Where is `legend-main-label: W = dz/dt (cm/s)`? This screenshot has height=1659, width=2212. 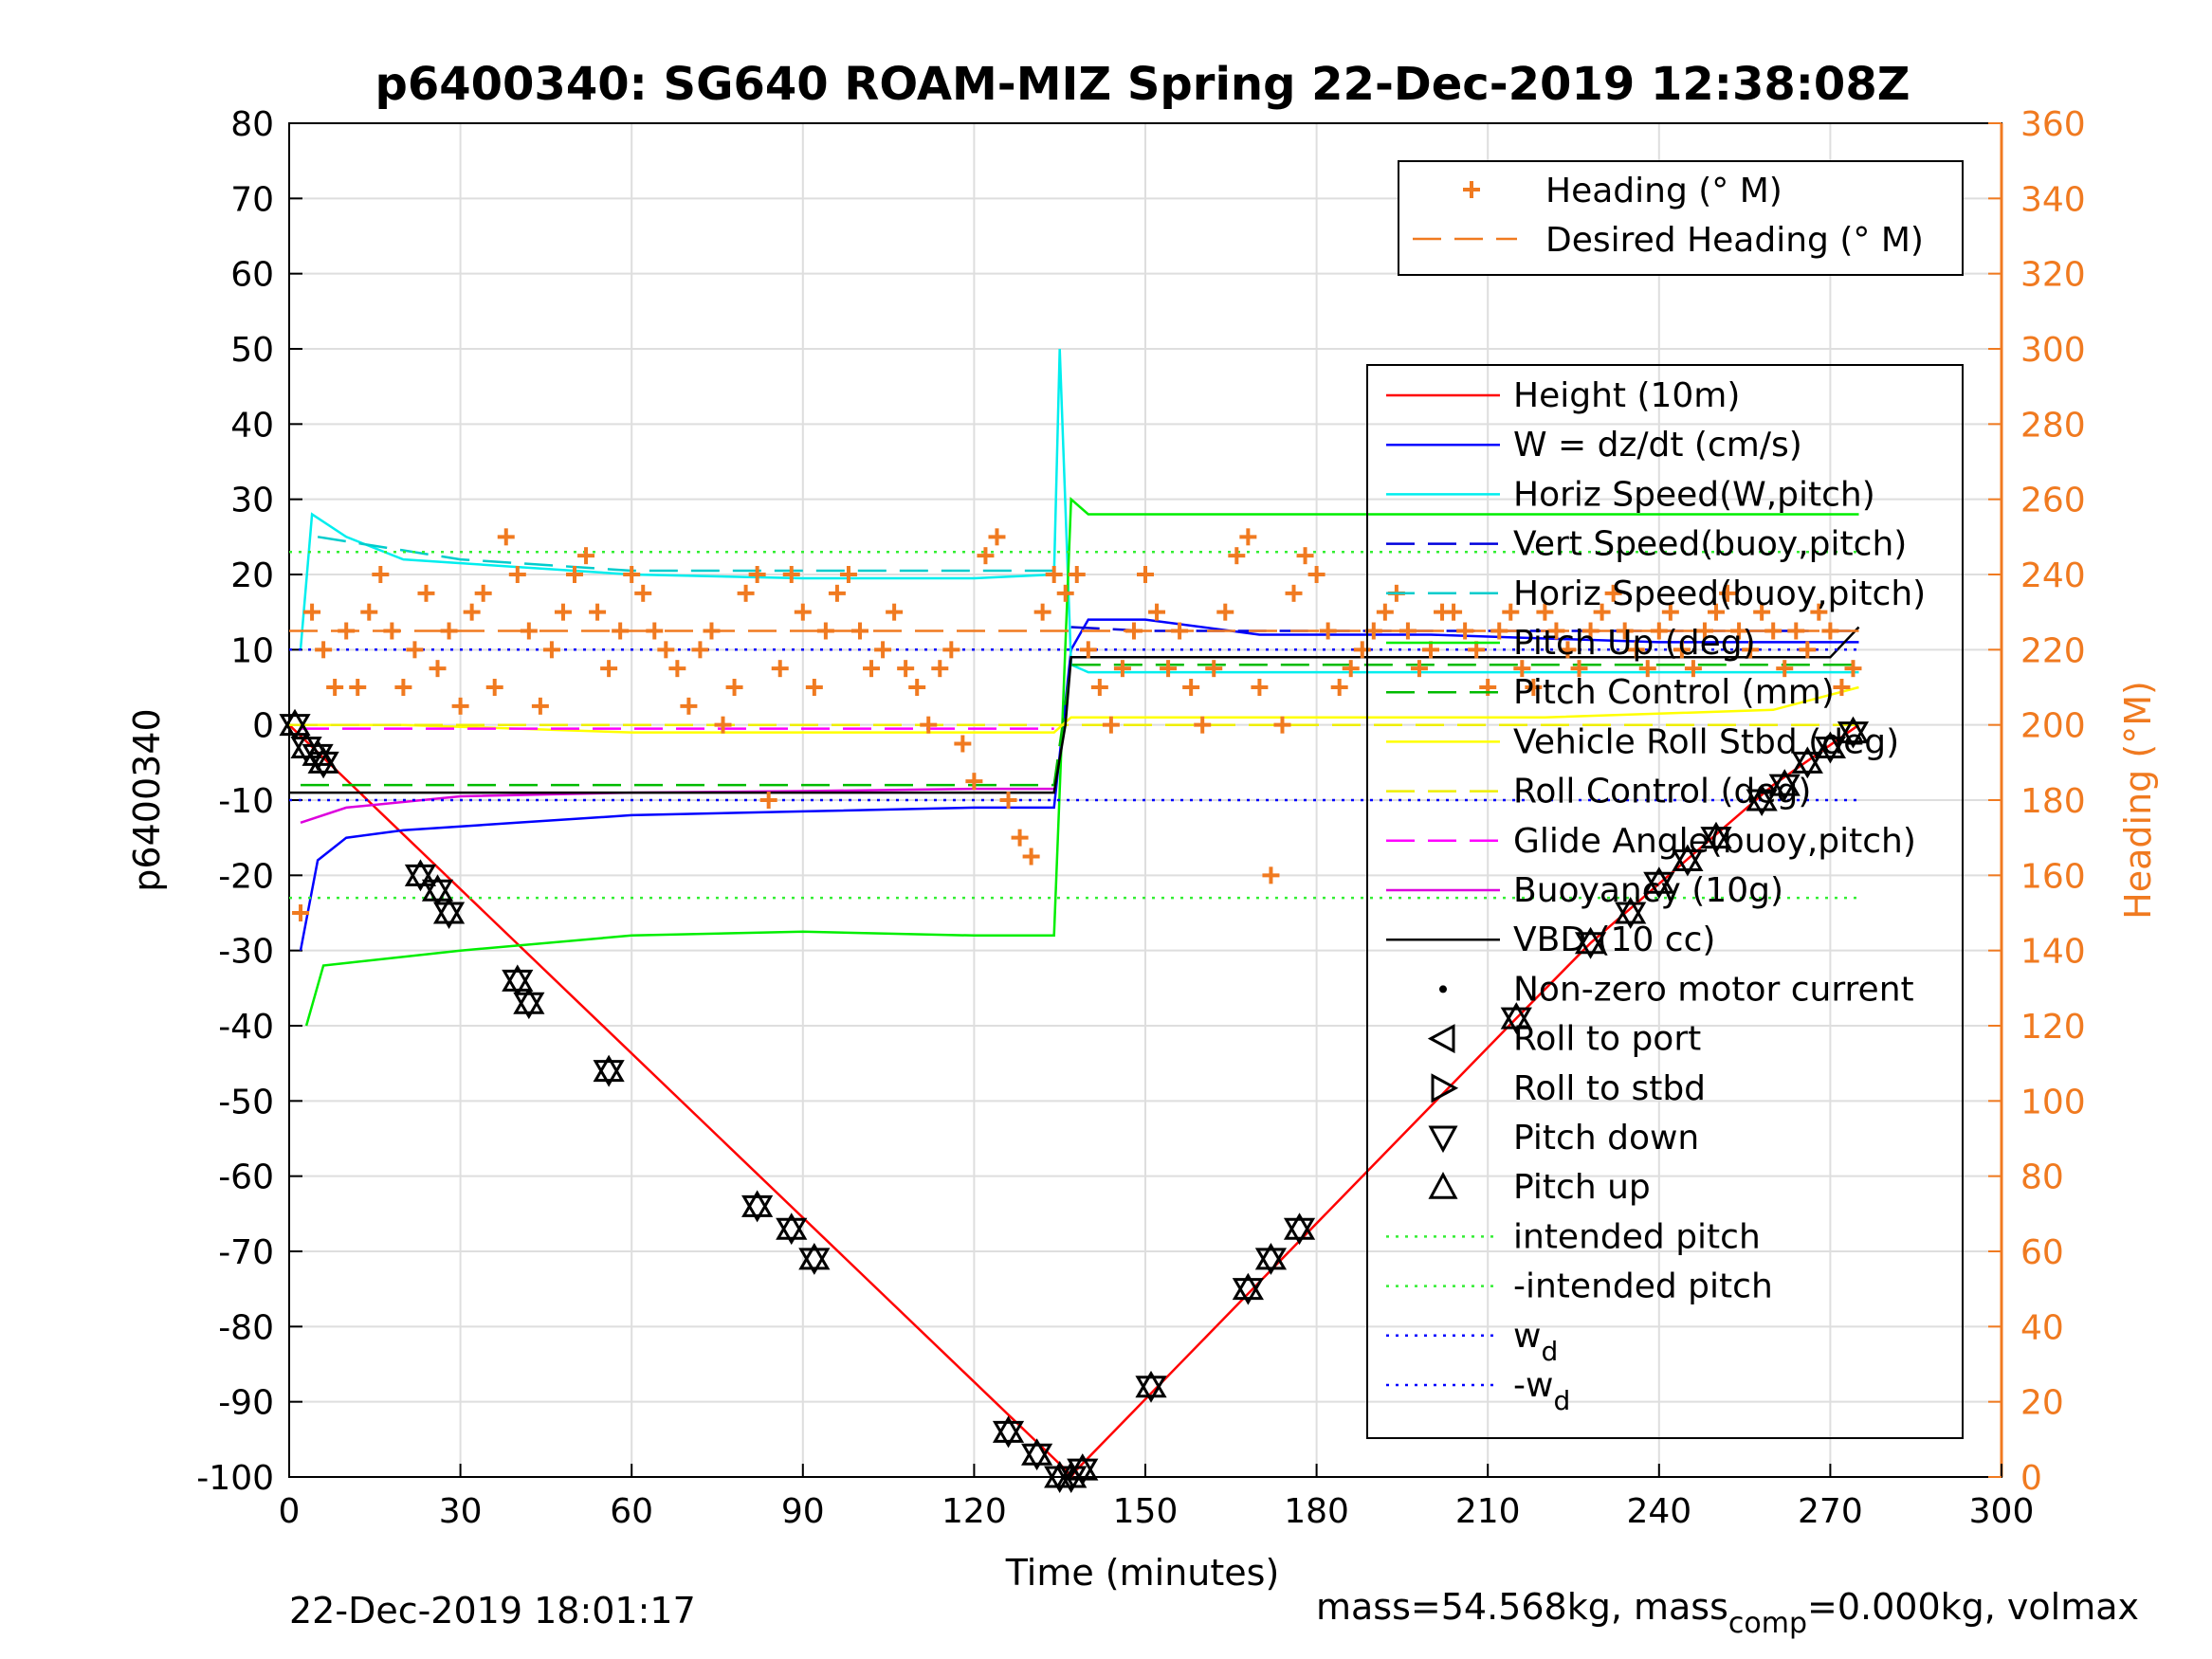
legend-main-label: W = dz/dt (cm/s) is located at coordinates (1657, 445).